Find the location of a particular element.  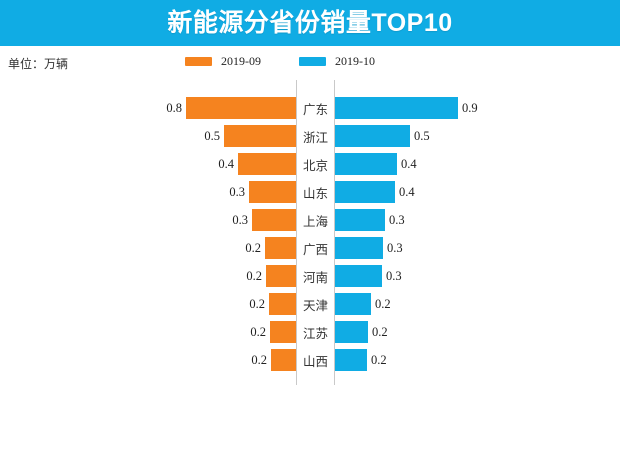

category-label: 广西 is located at coordinates (315, 249).